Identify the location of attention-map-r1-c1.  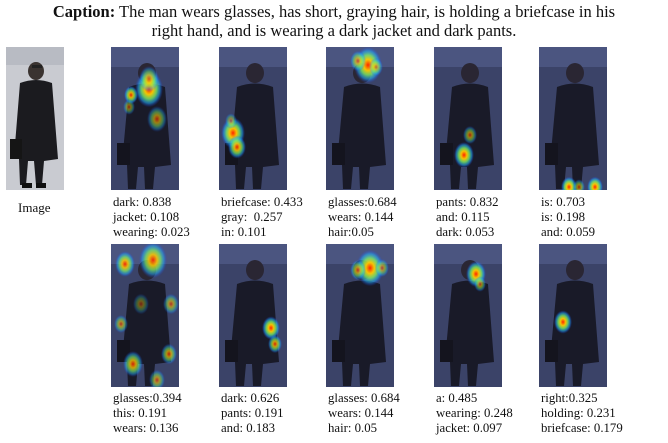
(145, 118).